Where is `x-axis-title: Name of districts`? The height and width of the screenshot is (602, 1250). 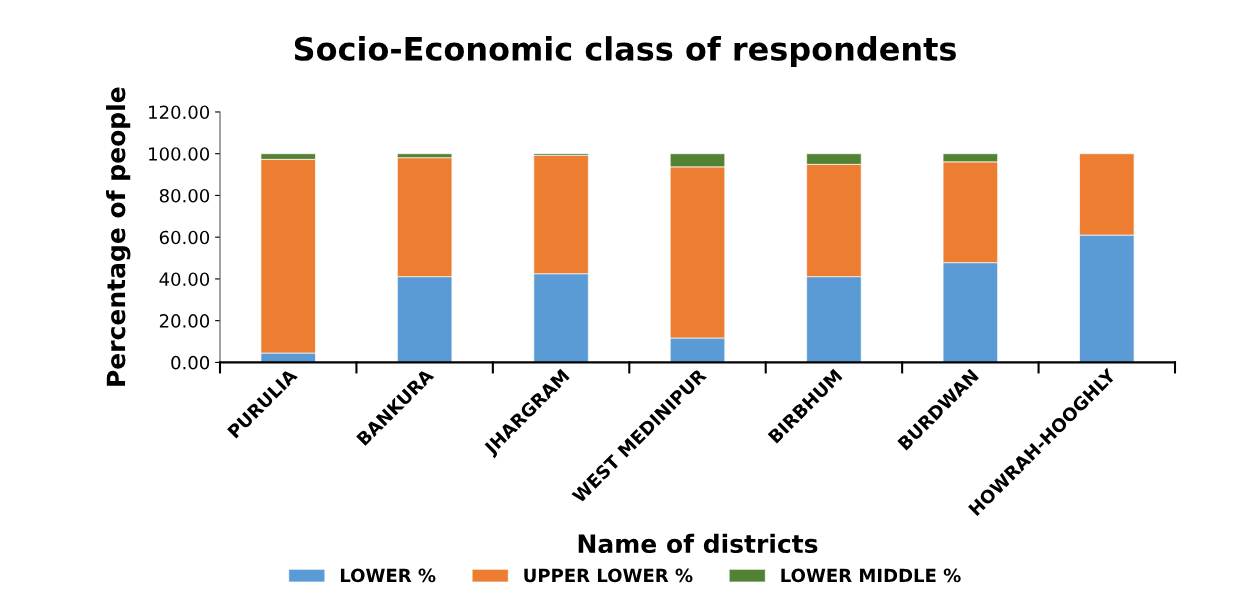 x-axis-title: Name of districts is located at coordinates (698, 543).